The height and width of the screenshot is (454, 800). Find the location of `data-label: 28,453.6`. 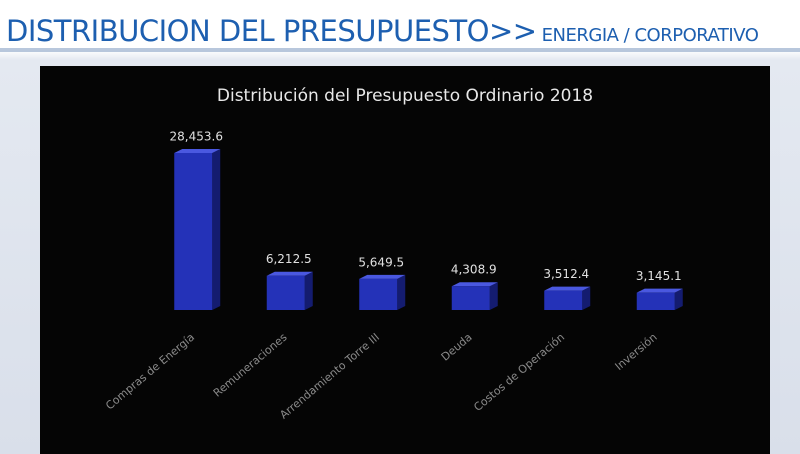

data-label: 28,453.6 is located at coordinates (196, 137).